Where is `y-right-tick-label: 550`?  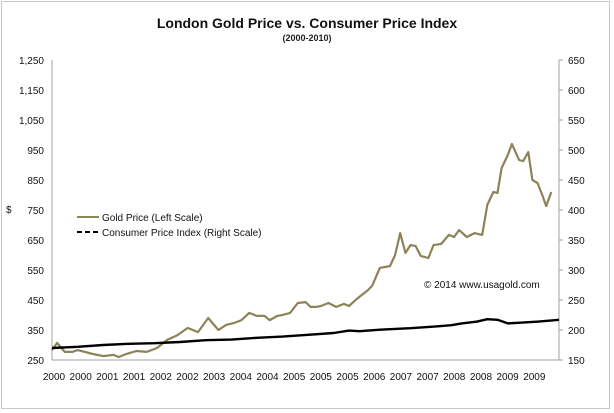 y-right-tick-label: 550 is located at coordinates (576, 121).